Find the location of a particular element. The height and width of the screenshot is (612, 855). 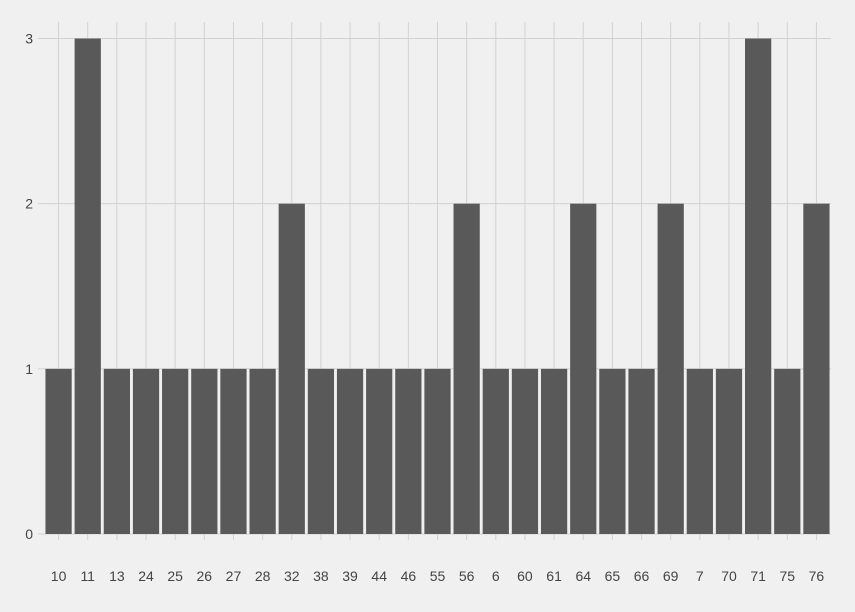

x-tick-label: 32 is located at coordinates (292, 576).